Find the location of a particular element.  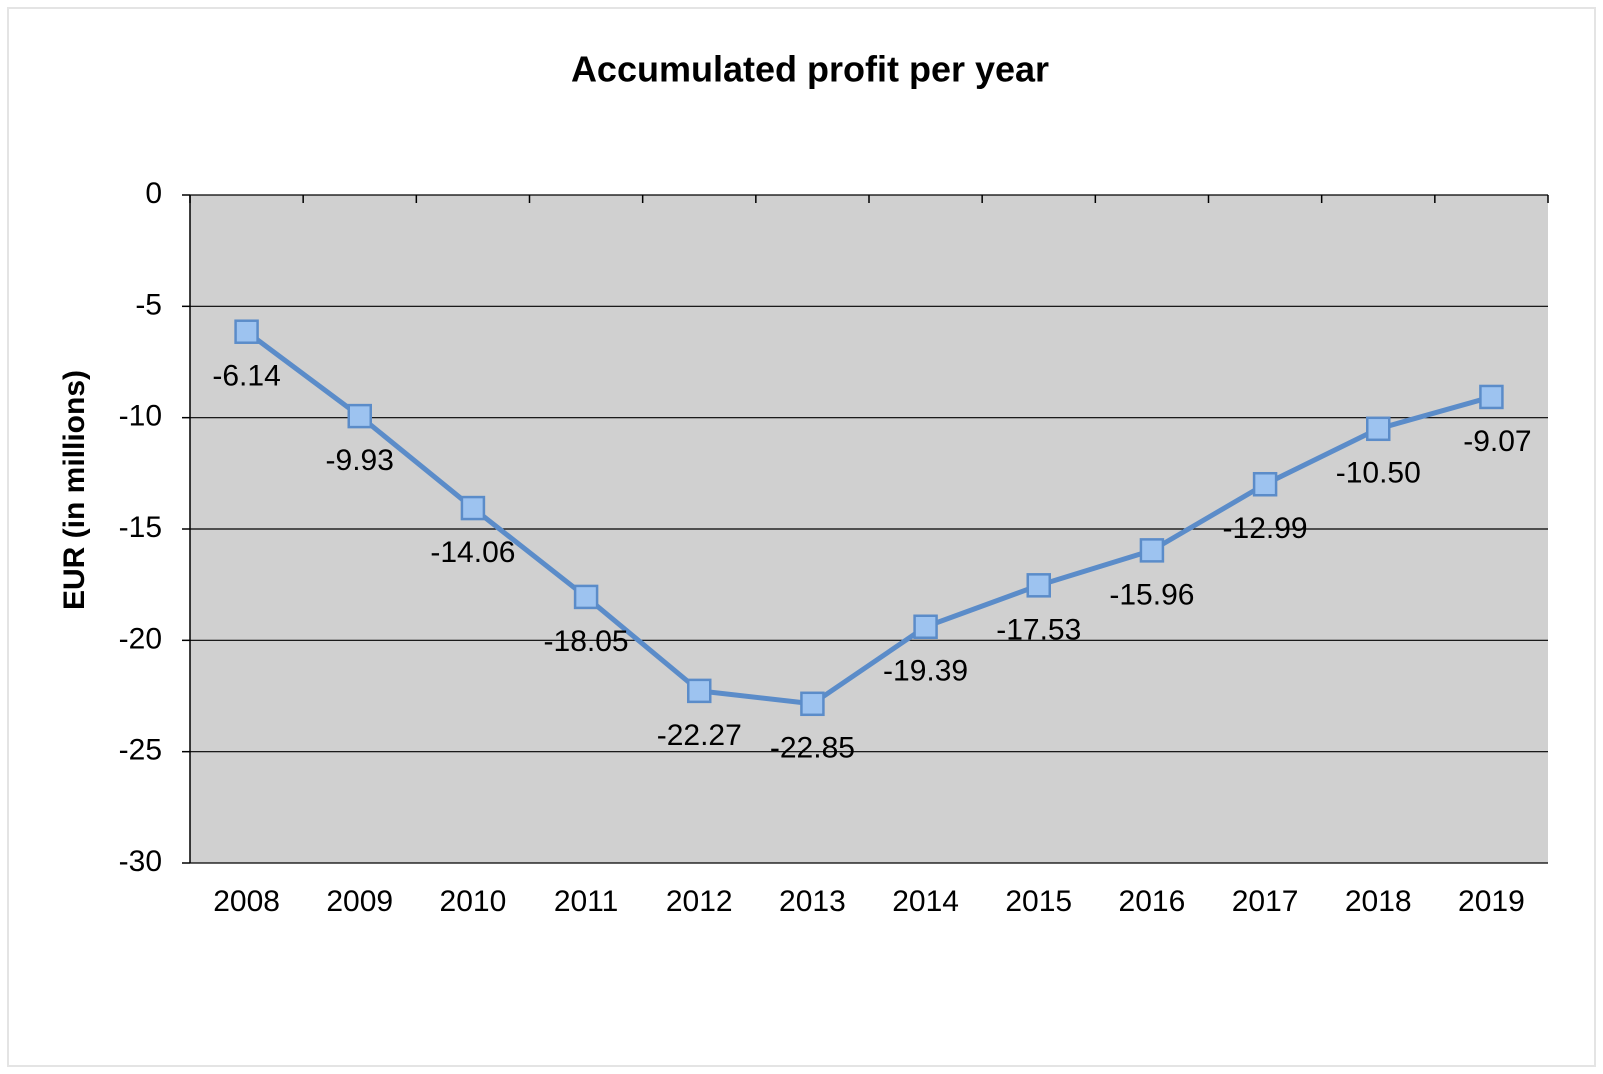

x-tick-label: 2015 is located at coordinates (1038, 901).